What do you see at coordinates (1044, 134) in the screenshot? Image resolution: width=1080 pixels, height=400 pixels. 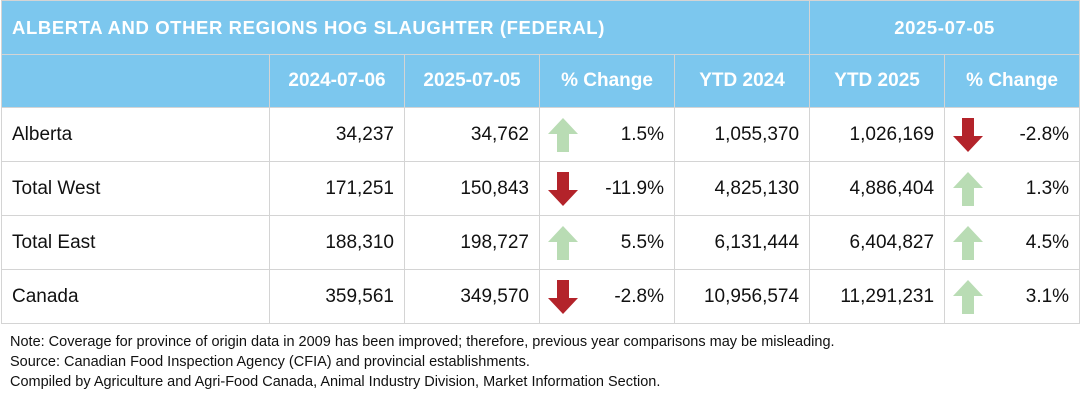 I see `ytd-change-value: -2.8%` at bounding box center [1044, 134].